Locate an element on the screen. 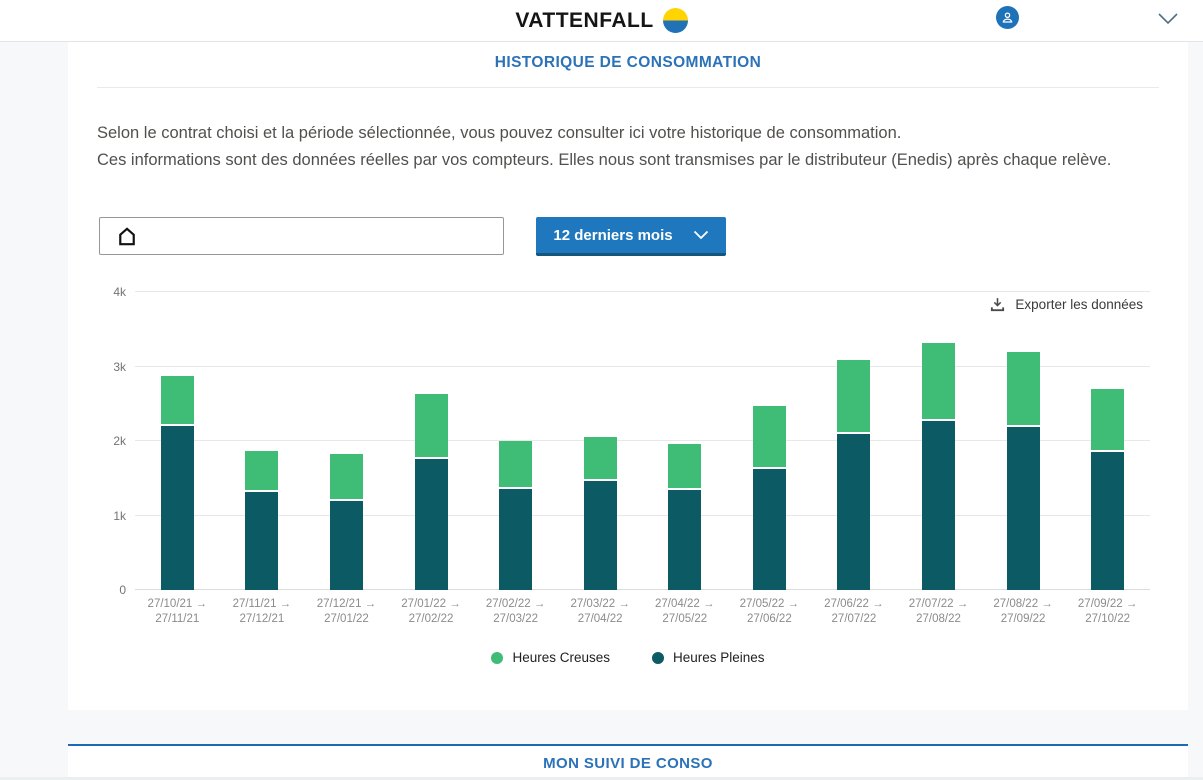  user-account-button is located at coordinates (1007, 17).